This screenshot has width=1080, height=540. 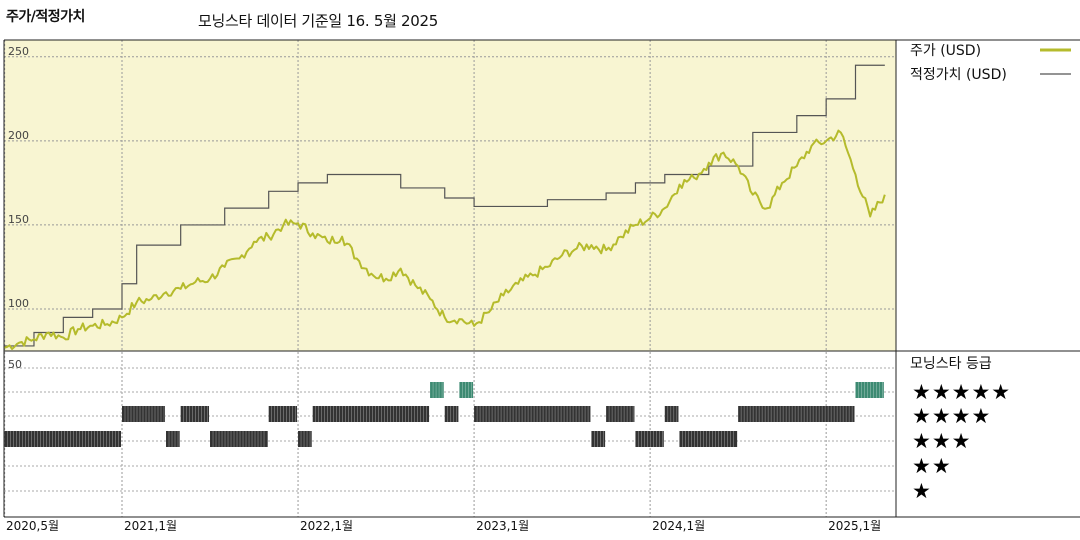 I want to click on rating-bars, so click(x=444, y=414).